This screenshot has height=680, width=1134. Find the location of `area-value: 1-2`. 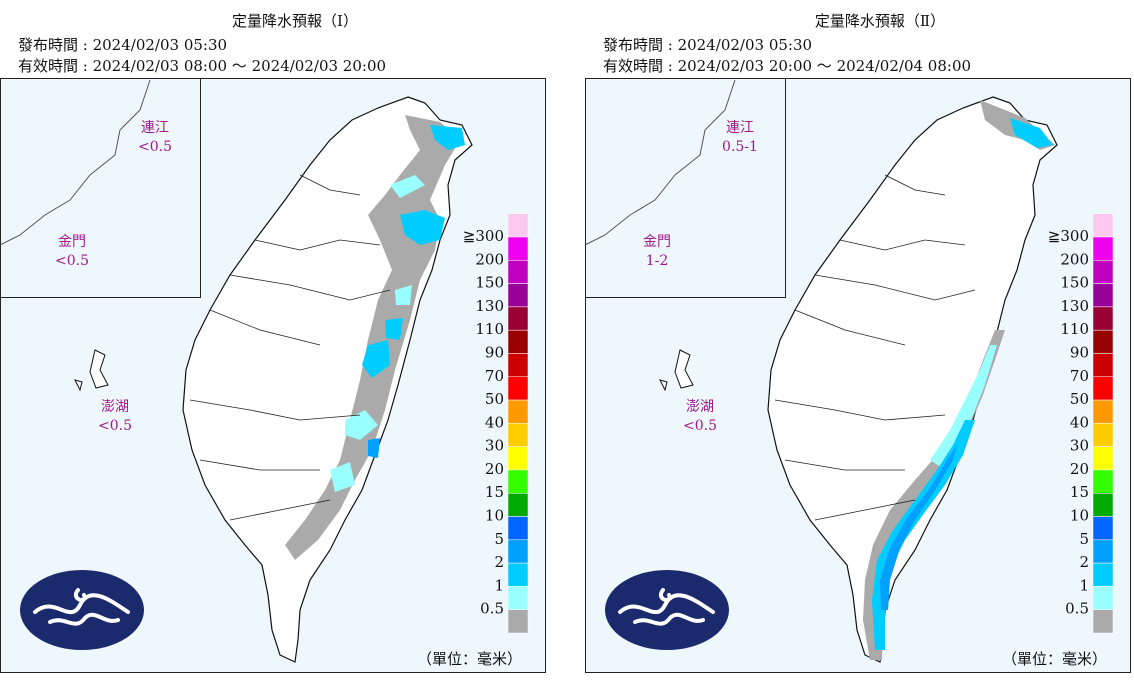

area-value: 1-2 is located at coordinates (657, 261).